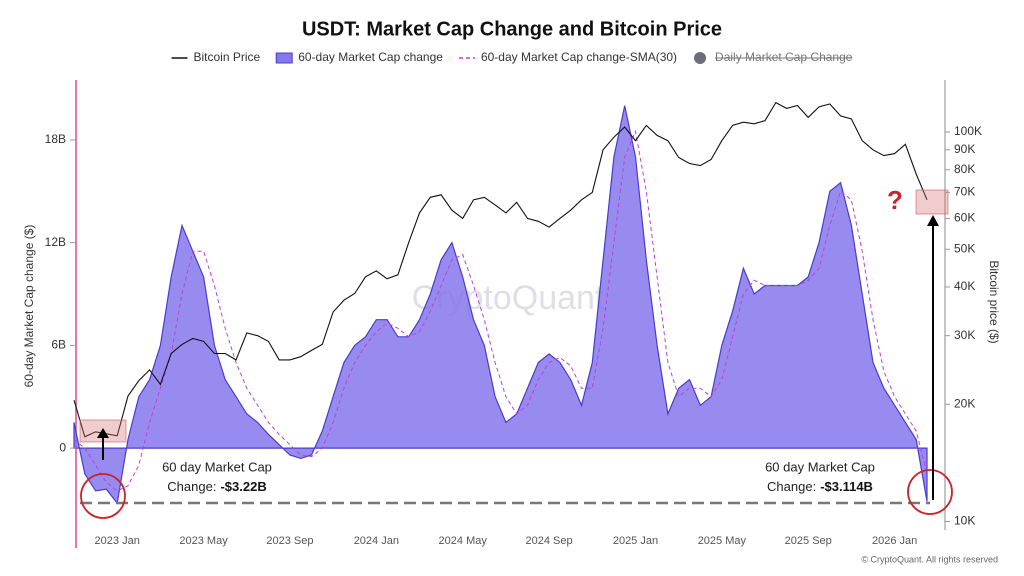 This screenshot has height=576, width=1024. Describe the element at coordinates (808, 541) in the screenshot. I see `x-tick-label: 2025 Sep` at that location.